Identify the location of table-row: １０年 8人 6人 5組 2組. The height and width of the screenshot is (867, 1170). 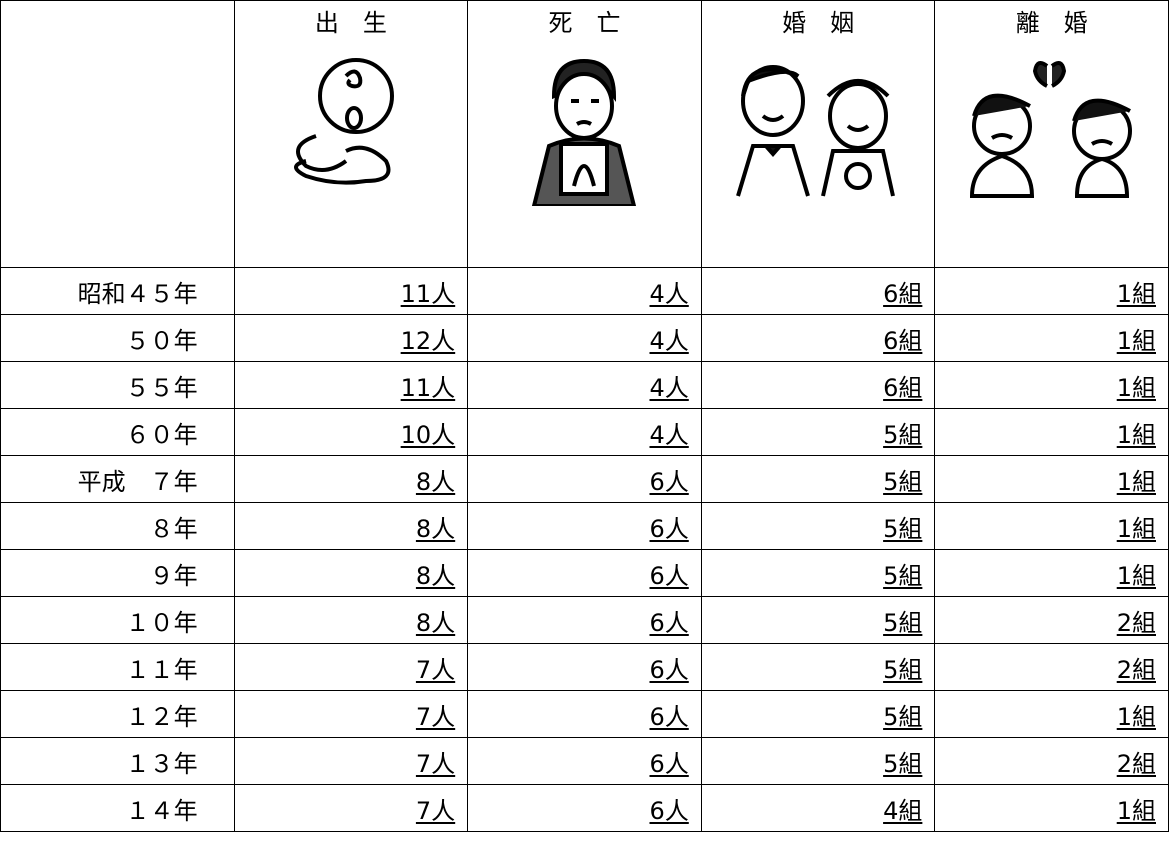
(584, 620).